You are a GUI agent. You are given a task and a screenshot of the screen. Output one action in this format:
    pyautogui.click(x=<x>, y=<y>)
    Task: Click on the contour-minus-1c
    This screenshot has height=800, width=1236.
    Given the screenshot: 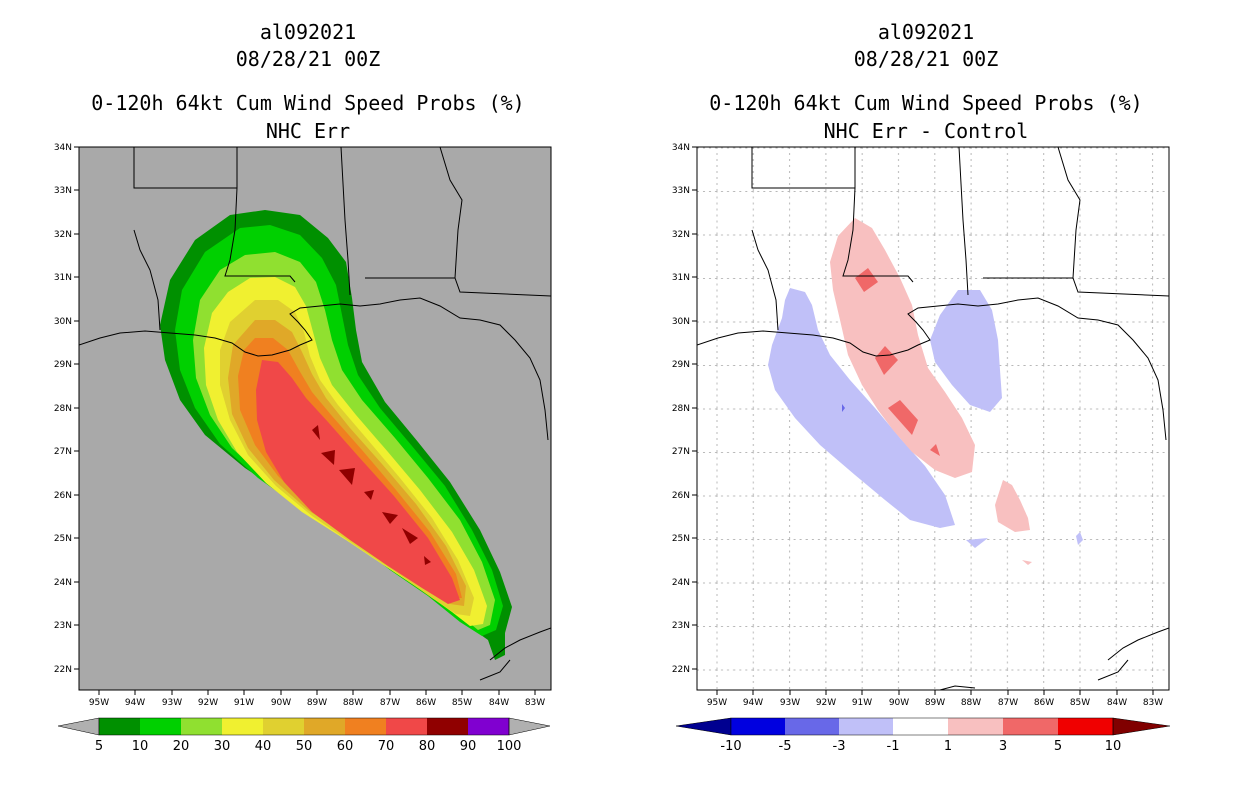 What is the action you would take?
    pyautogui.click(x=977, y=543)
    